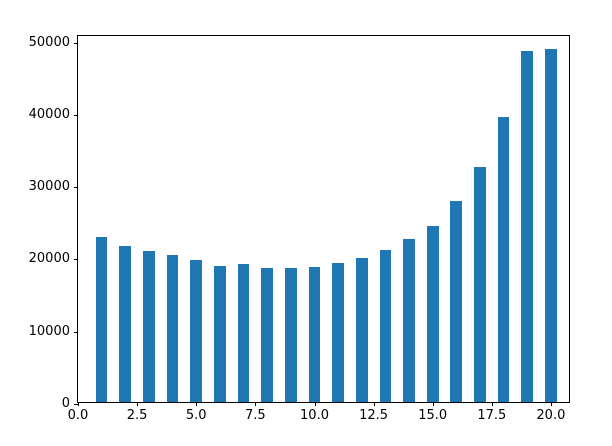 The height and width of the screenshot is (446, 612). I want to click on bar-x3, so click(149, 326).